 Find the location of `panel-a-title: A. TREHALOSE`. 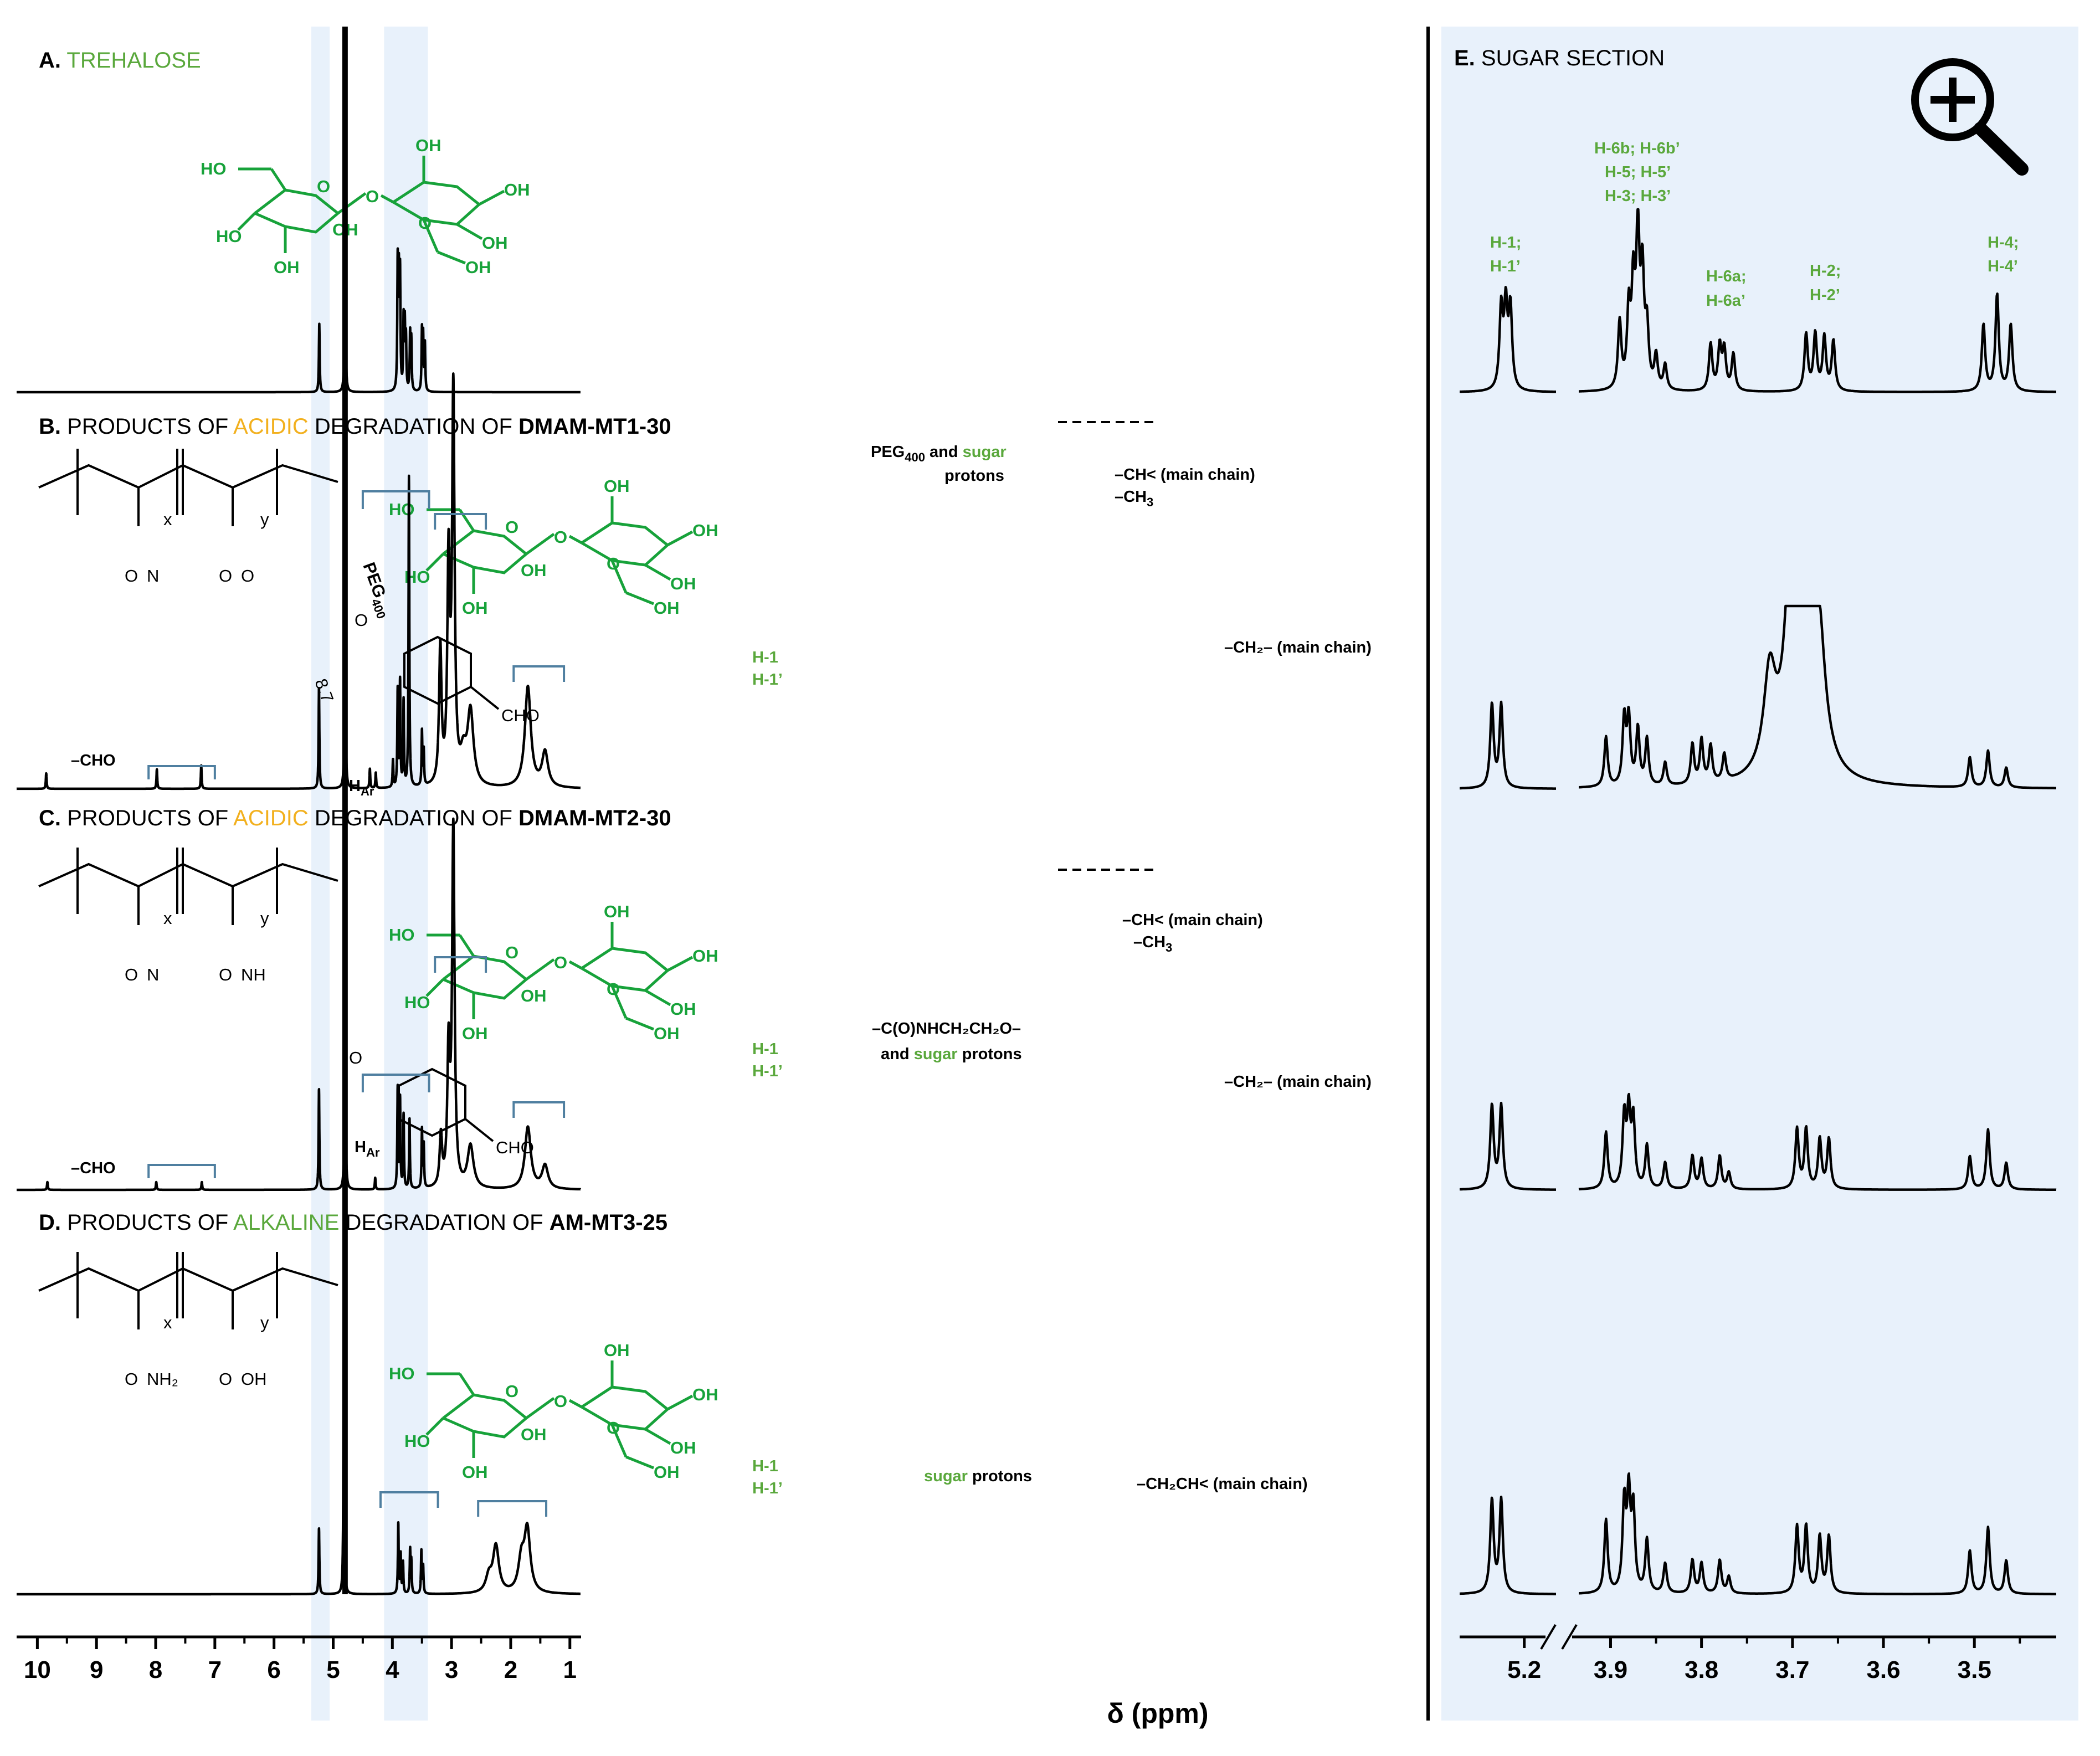

panel-a-title: A. TREHALOSE is located at coordinates (120, 60).